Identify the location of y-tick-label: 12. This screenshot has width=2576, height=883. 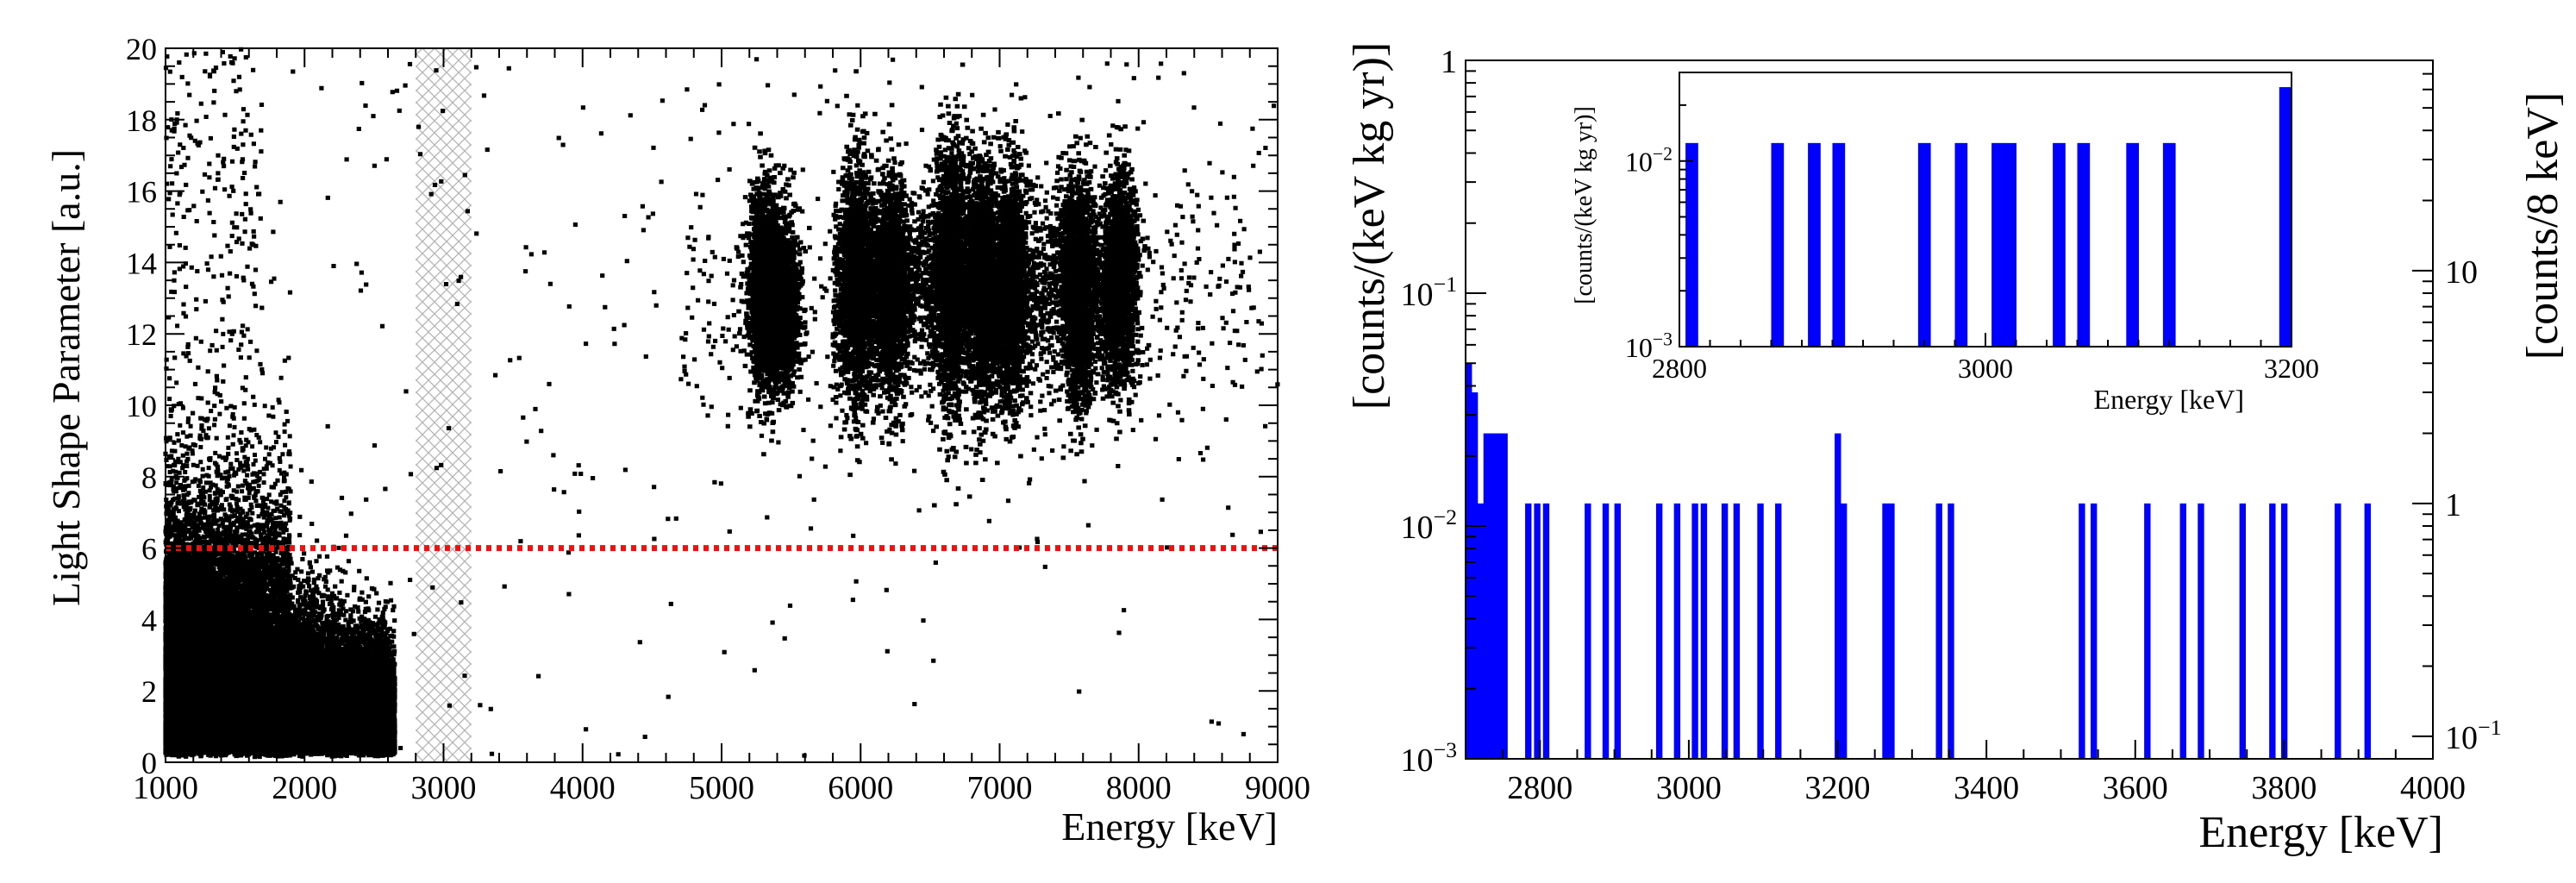
(141, 334).